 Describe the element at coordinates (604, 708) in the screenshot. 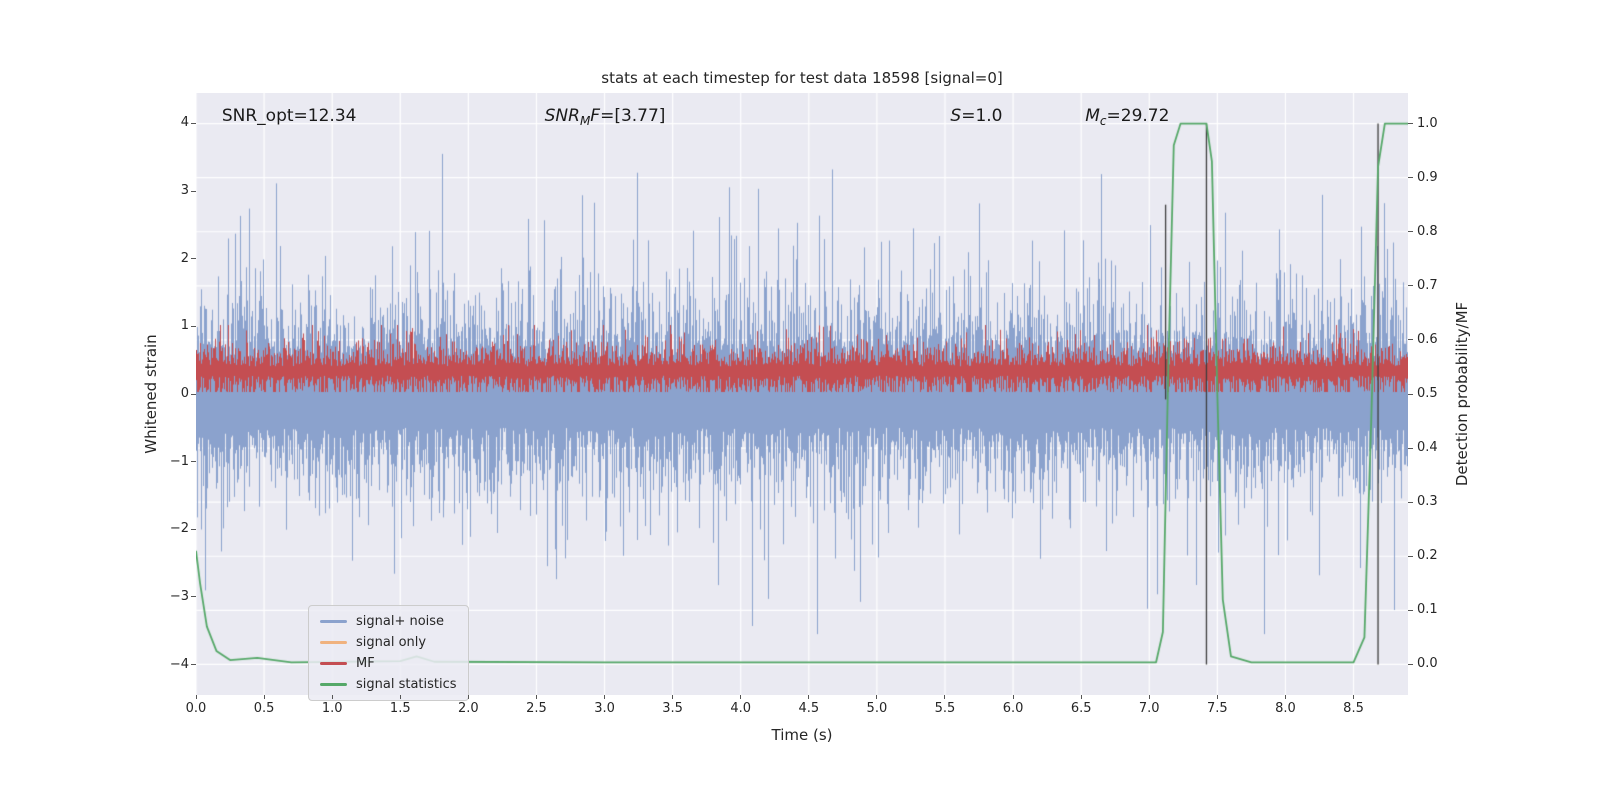

I see `x-tick-label: 3.0` at that location.